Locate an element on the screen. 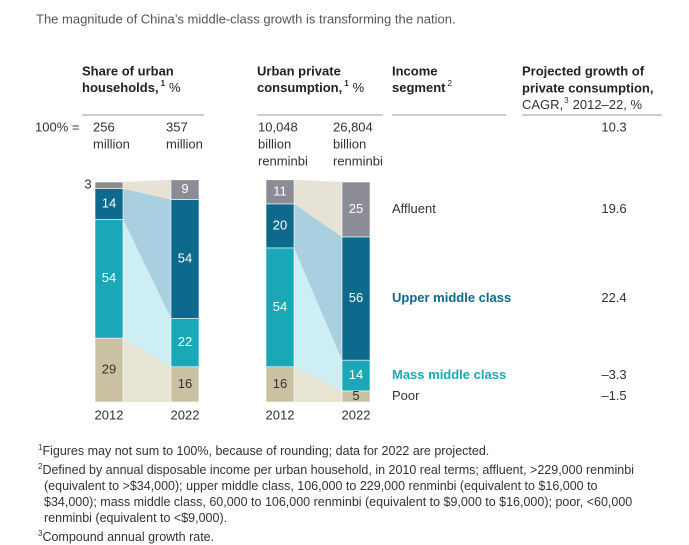 The width and height of the screenshot is (689, 545). growth-subheading: CAGR,3 2012–22, % is located at coordinates (582, 104).